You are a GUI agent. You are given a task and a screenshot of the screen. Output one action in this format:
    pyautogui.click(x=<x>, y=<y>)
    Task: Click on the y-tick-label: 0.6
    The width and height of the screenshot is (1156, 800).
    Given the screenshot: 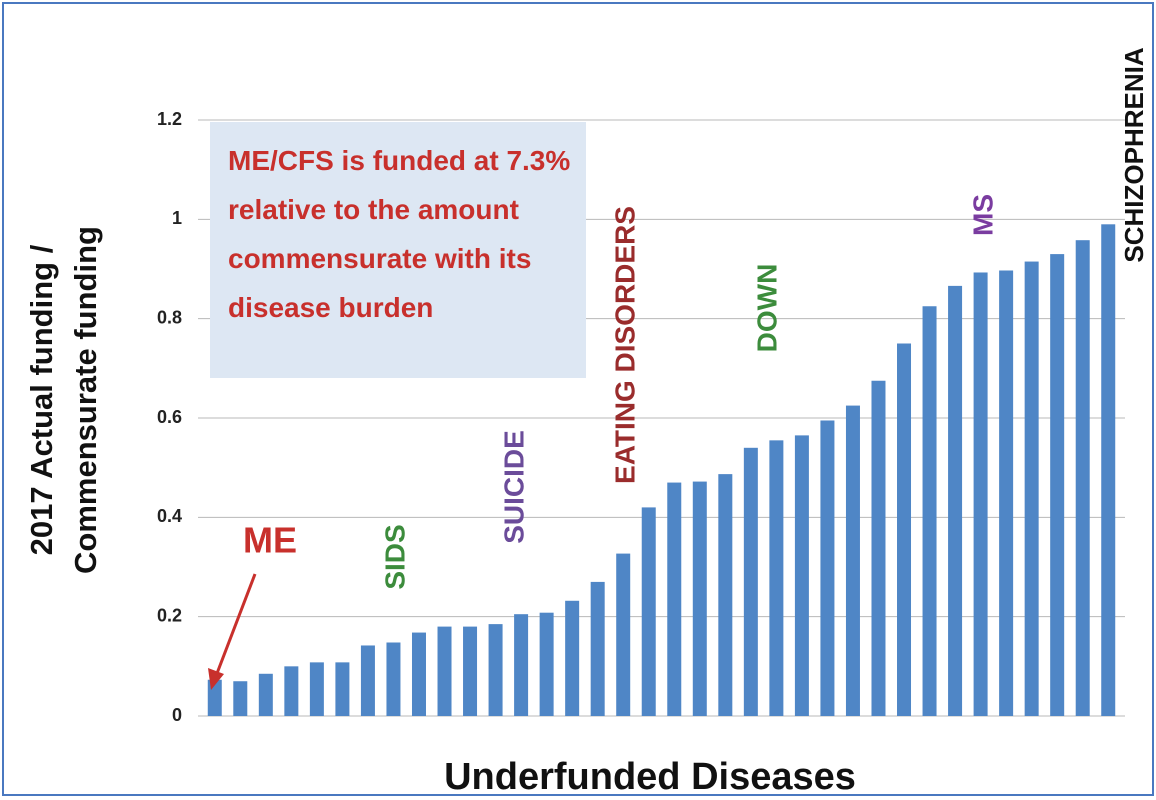 What is the action you would take?
    pyautogui.click(x=169, y=417)
    